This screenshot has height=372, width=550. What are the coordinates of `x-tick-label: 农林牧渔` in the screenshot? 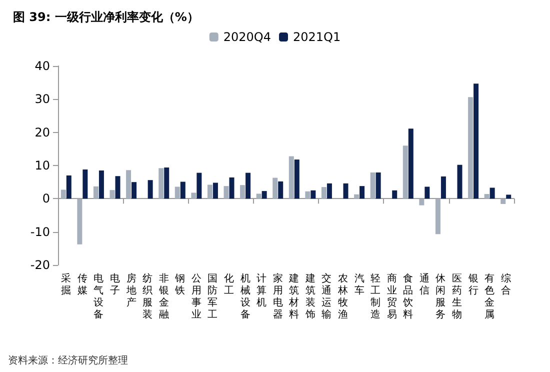 It's located at (342, 297).